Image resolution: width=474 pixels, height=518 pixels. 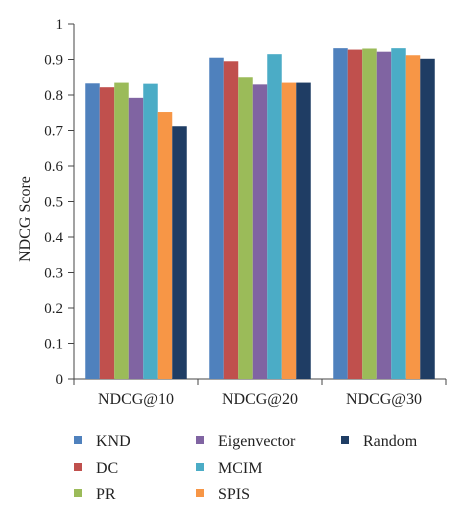 I want to click on y-tick-label: 0.4, so click(x=53, y=238).